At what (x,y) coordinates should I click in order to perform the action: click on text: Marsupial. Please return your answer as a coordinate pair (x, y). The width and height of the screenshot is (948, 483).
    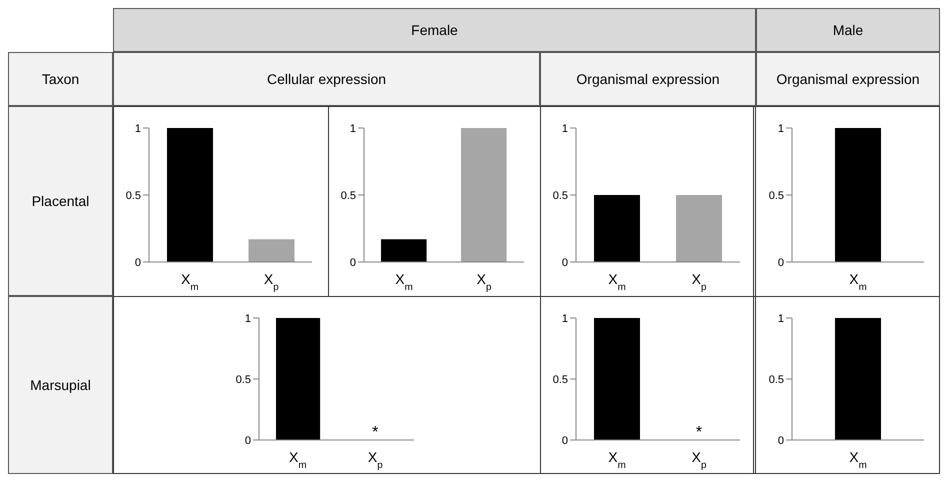
    Looking at the image, I should click on (60, 385).